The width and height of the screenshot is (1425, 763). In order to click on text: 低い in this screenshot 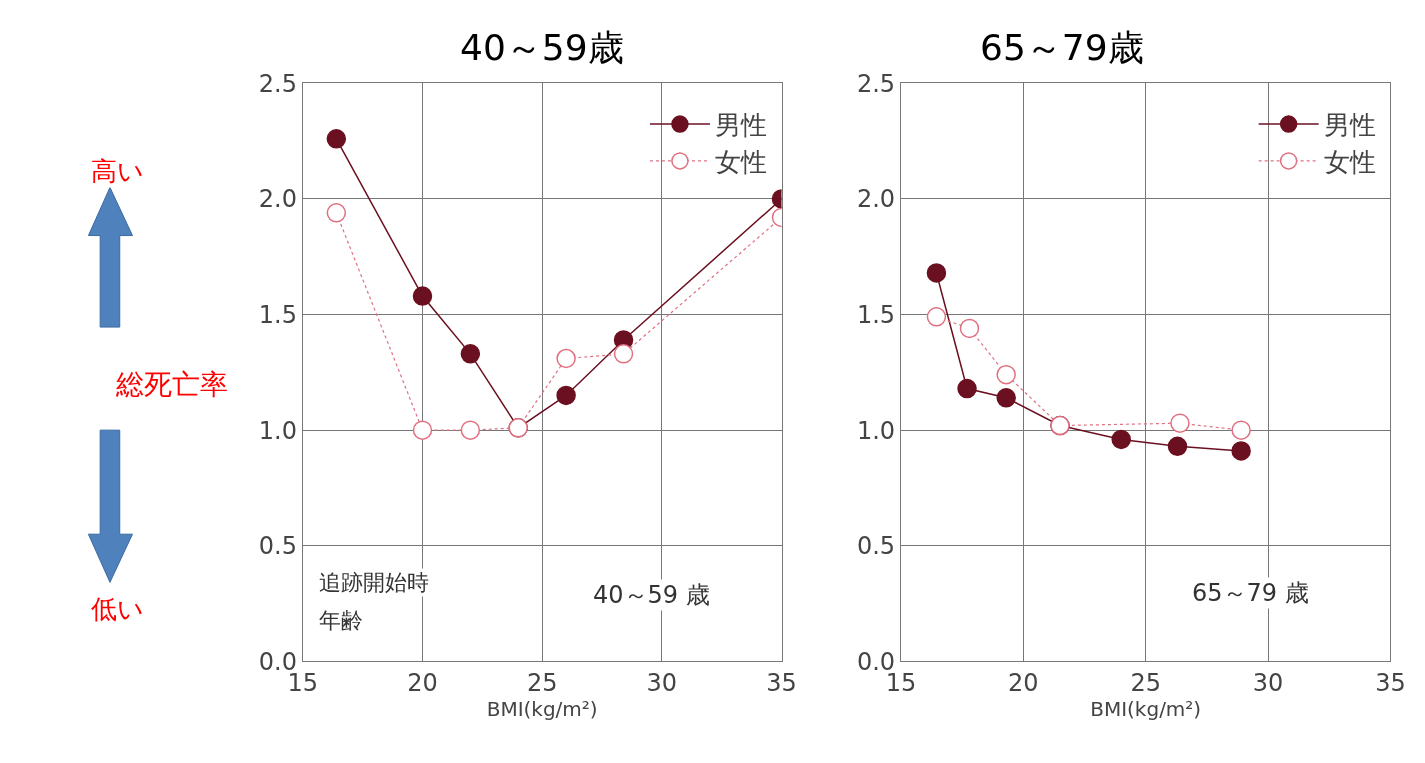, I will do `click(117, 609)`.